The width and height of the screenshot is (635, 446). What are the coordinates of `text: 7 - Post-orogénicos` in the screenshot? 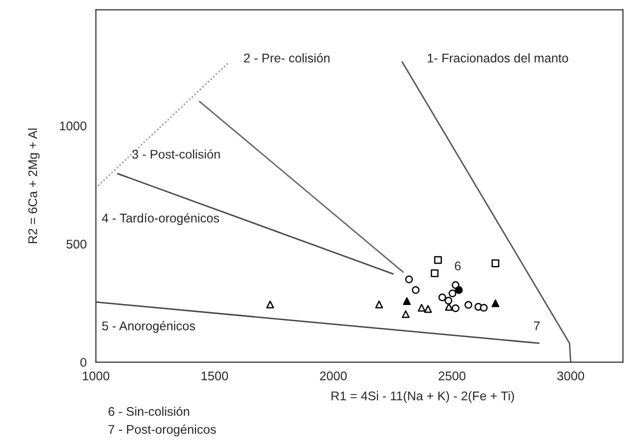 It's located at (162, 430).